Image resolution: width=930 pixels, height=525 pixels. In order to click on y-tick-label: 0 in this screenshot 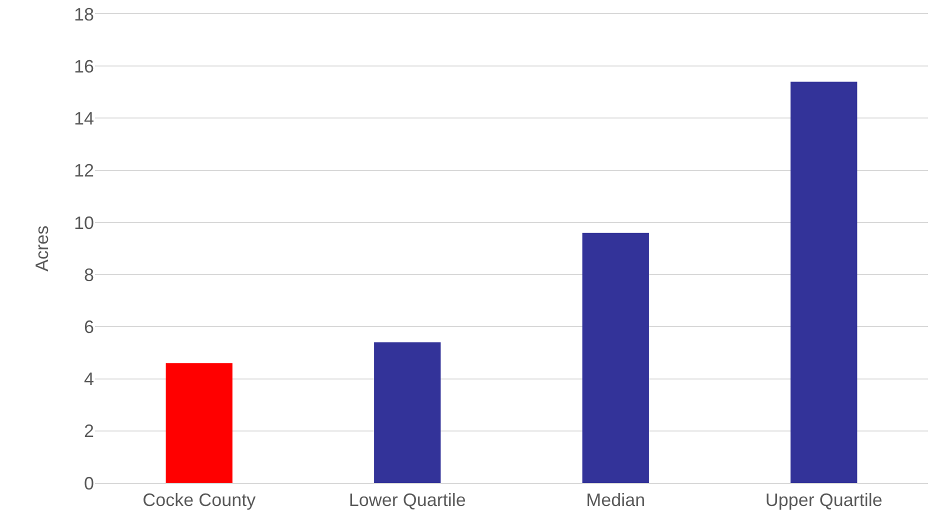, I will do `click(89, 483)`.